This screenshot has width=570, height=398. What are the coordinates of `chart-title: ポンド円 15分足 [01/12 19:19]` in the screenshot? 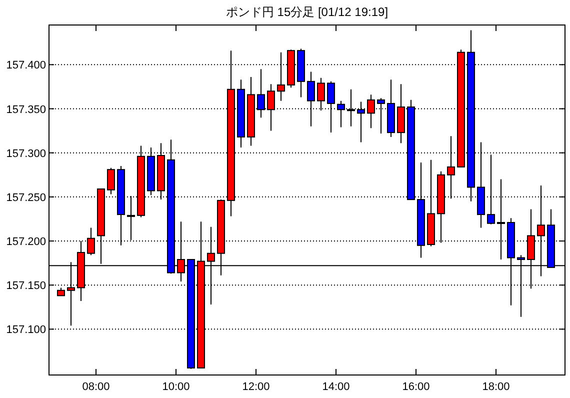 It's located at (307, 12).